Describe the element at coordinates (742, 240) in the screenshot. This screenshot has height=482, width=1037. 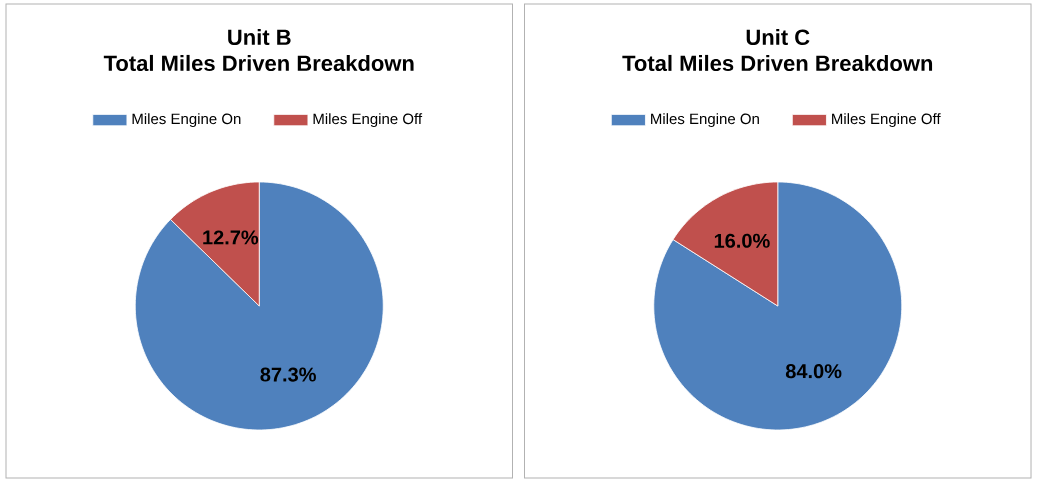
I see `data-label: 16.0%` at that location.